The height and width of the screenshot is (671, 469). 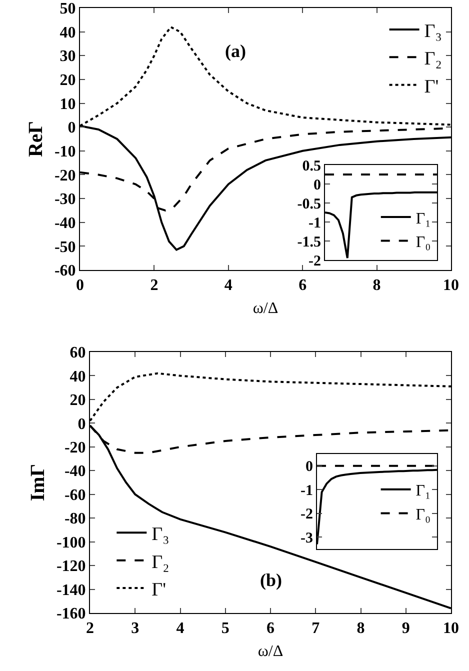 I want to click on y-tick-label: -0.5, so click(x=309, y=204).